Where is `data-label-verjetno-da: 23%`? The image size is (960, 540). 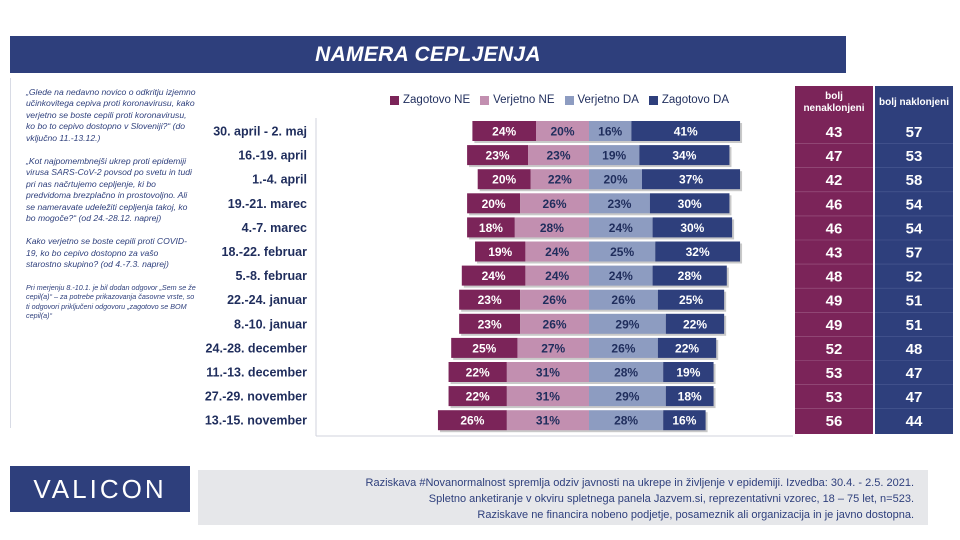 data-label-verjetno-da: 23% is located at coordinates (619, 204).